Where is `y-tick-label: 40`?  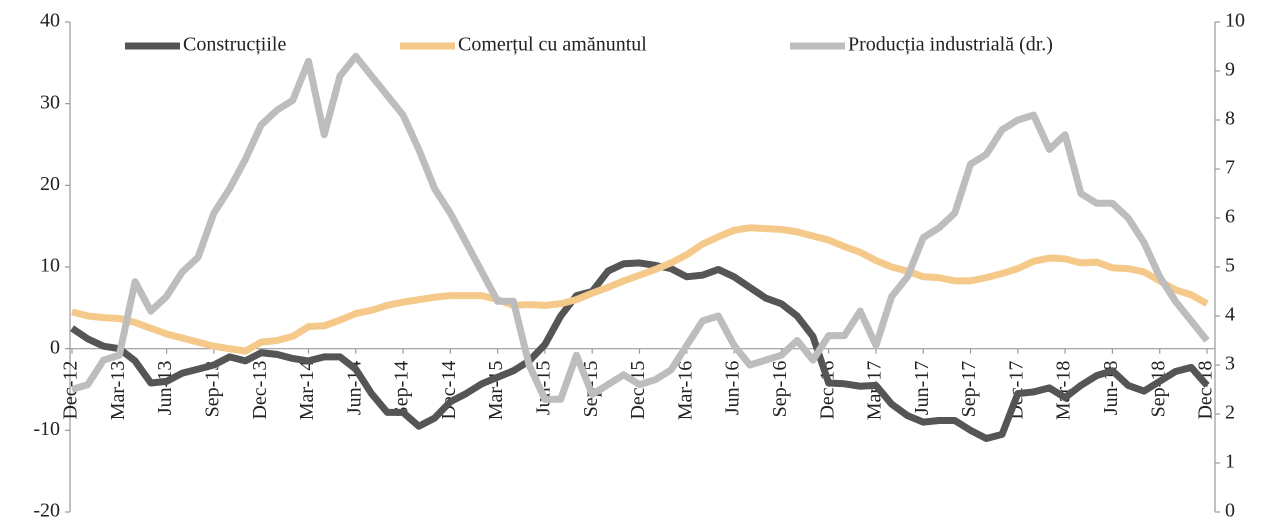 y-tick-label: 40 is located at coordinates (50, 21).